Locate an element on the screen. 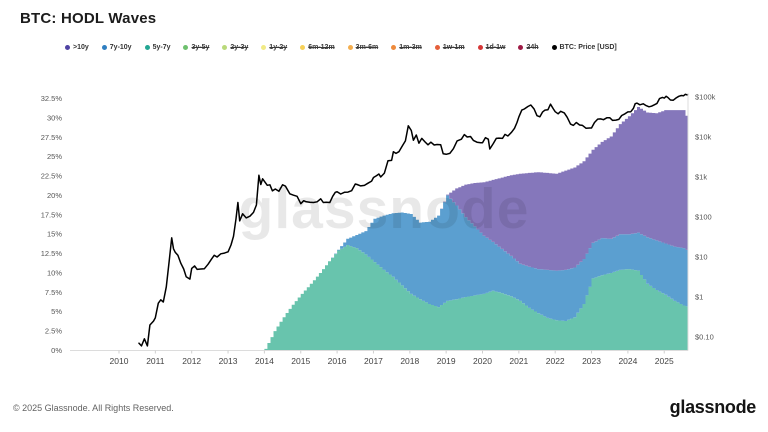 This screenshot has width=768, height=432. x-tick-label: 2019 is located at coordinates (446, 361).